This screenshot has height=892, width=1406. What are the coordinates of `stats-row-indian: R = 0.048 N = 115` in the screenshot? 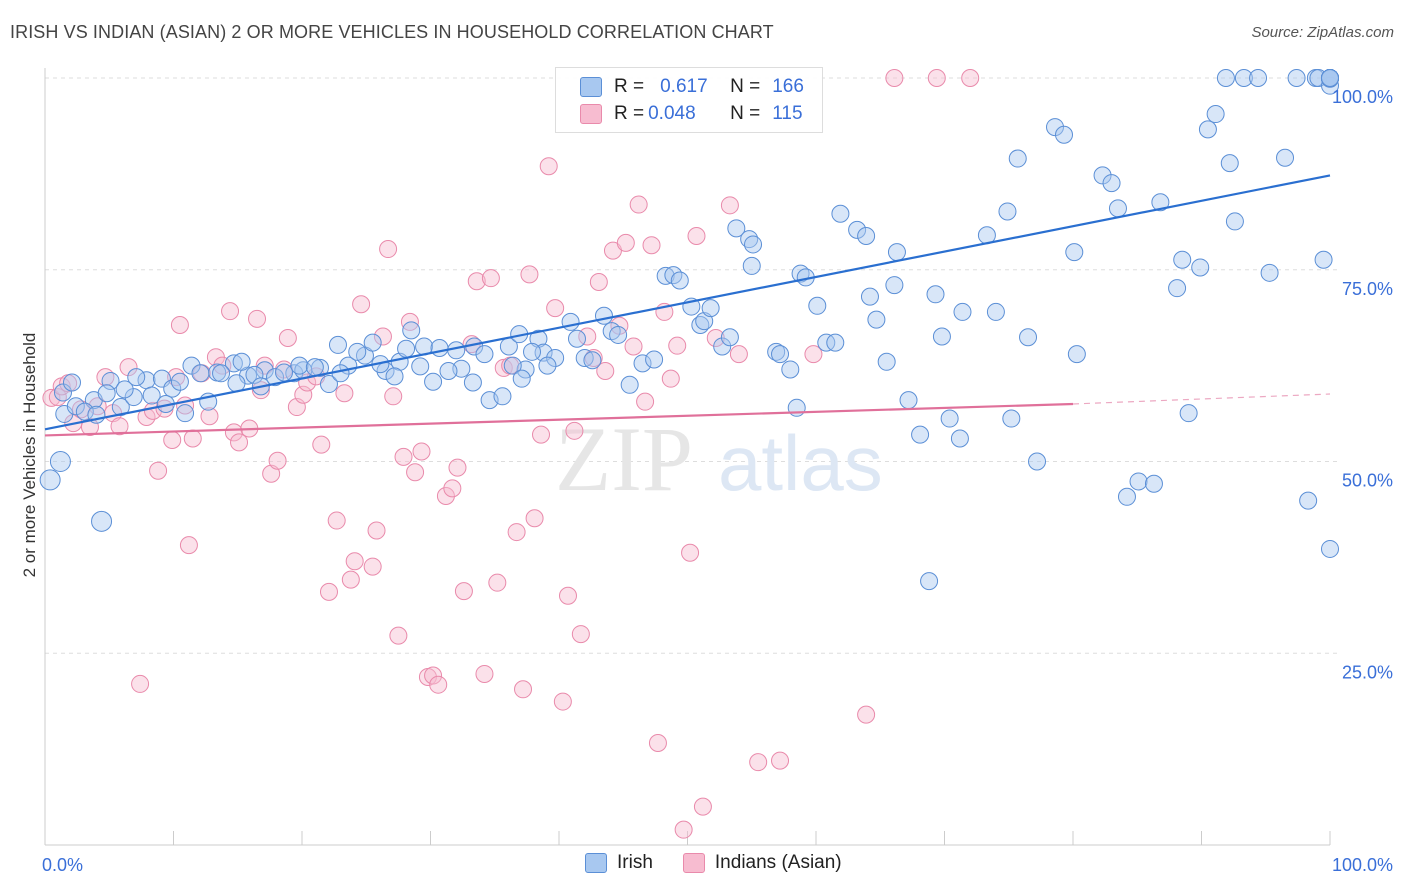 It's located at (691, 114).